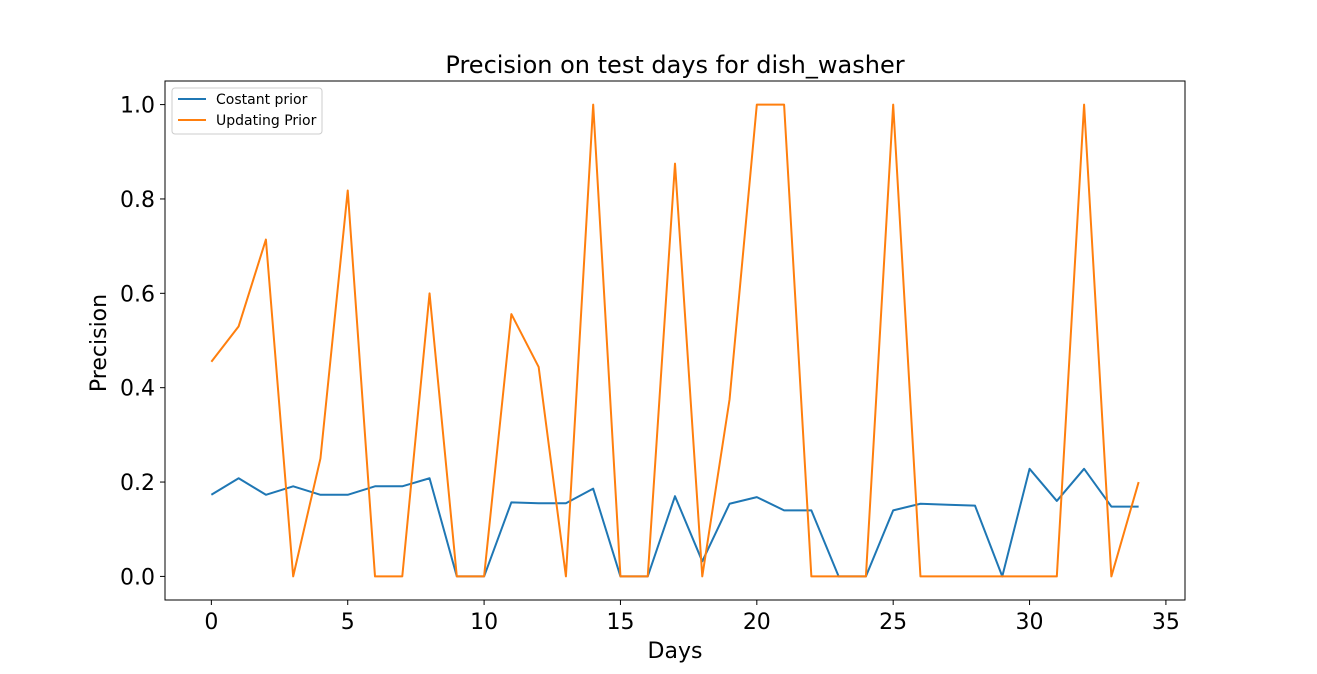  What do you see at coordinates (262, 100) in the screenshot?
I see `legend-label-constant-prior: Costant prior` at bounding box center [262, 100].